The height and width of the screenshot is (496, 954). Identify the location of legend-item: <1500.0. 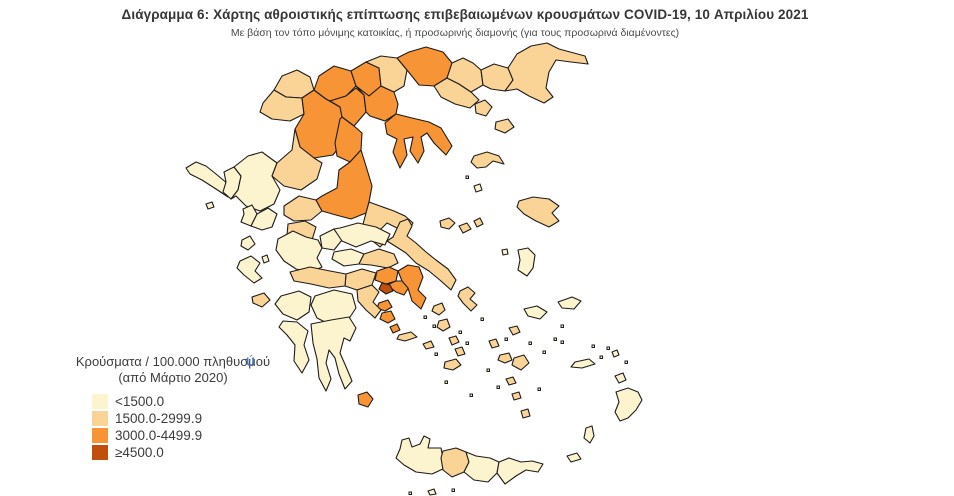
(205, 401).